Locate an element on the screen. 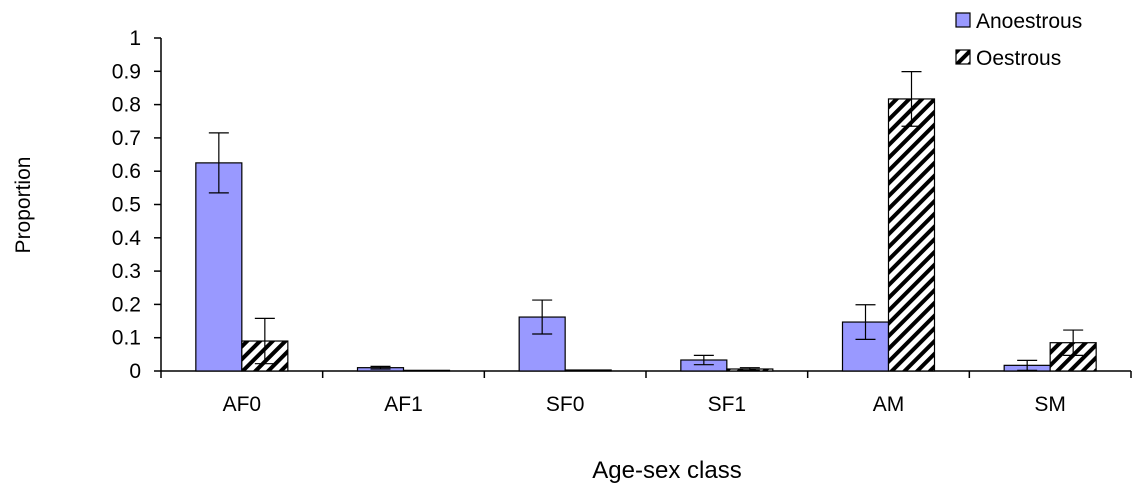 Image resolution: width=1134 pixels, height=495 pixels. bar-oestrous-am is located at coordinates (911, 235).